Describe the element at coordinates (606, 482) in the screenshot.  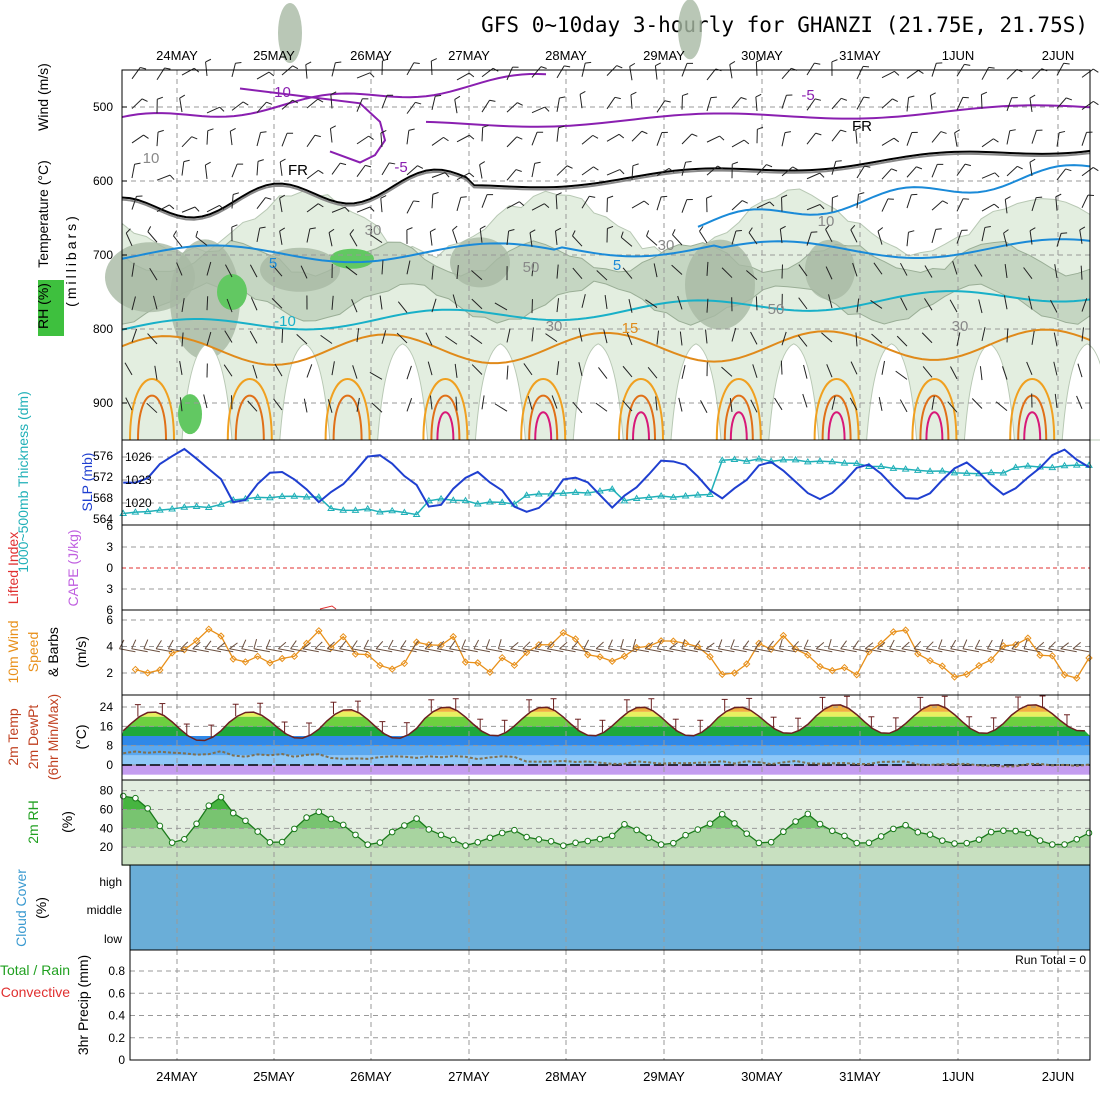
I see `panel-frame-thick` at that location.